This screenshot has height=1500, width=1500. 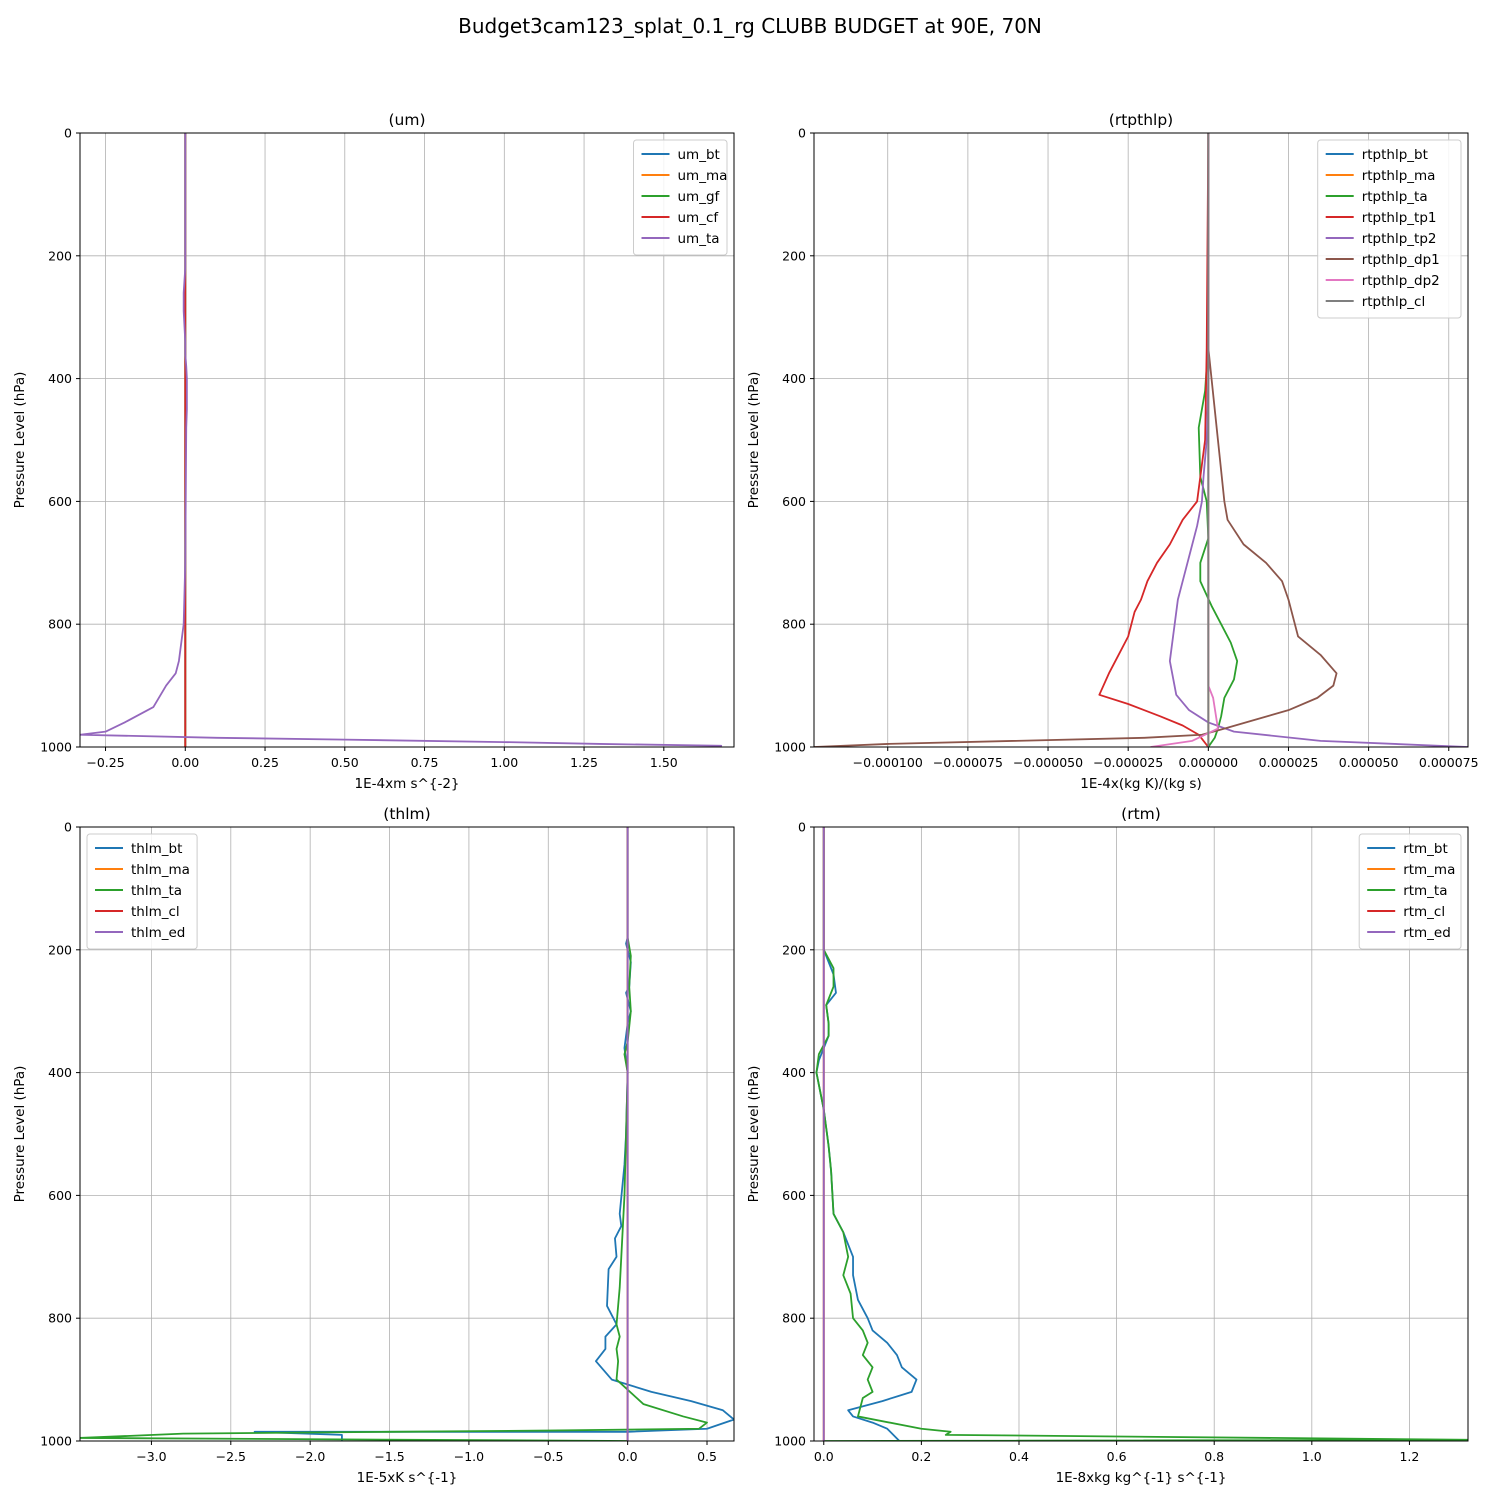 I want to click on x-axis-label: 1E-5xK s^{-1}, so click(x=407, y=1478).